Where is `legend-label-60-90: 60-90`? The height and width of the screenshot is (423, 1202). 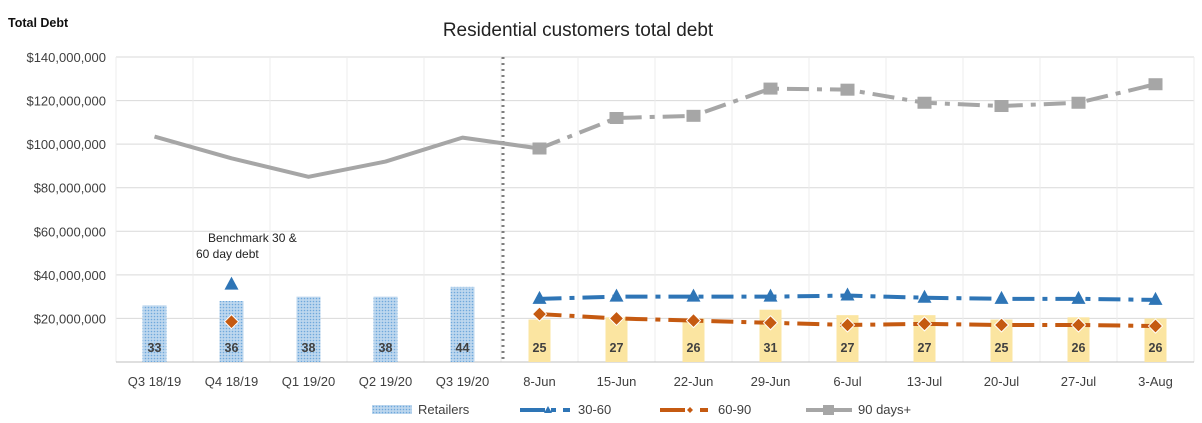
legend-label-60-90: 60-90 is located at coordinates (734, 409).